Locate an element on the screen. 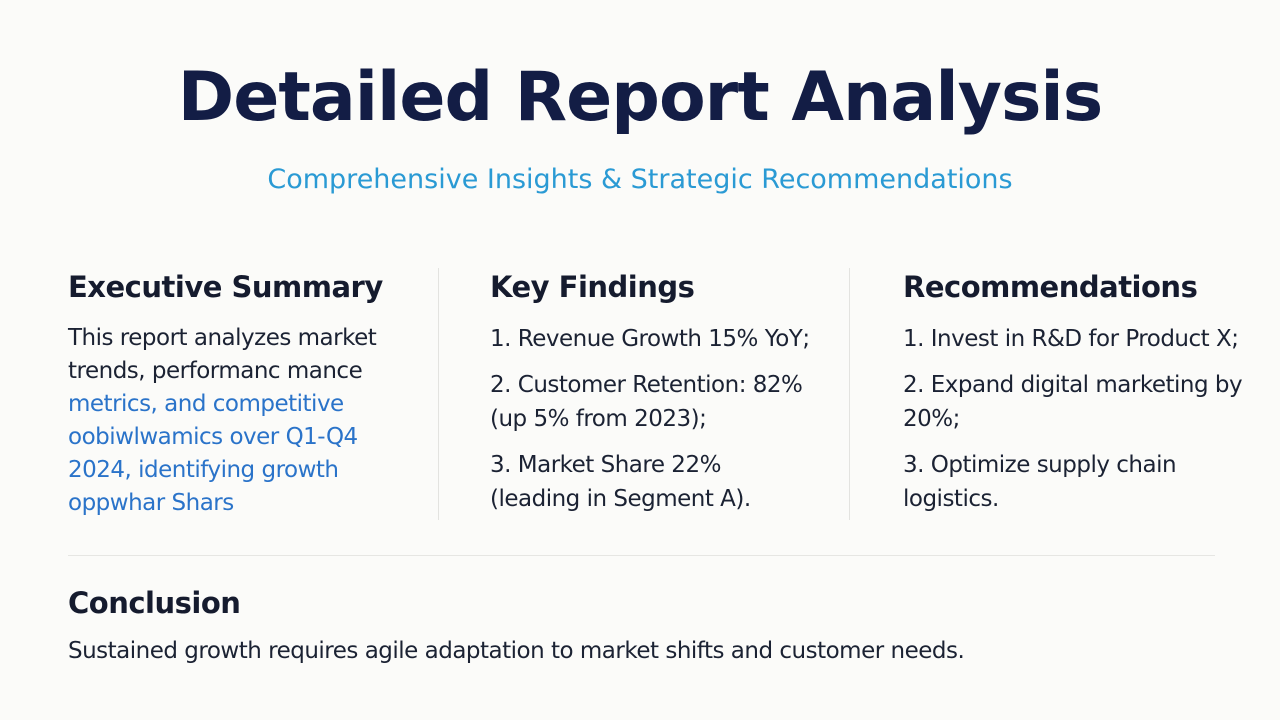  list-item: 3. Optimize supply chain logistics. is located at coordinates (1078, 482).